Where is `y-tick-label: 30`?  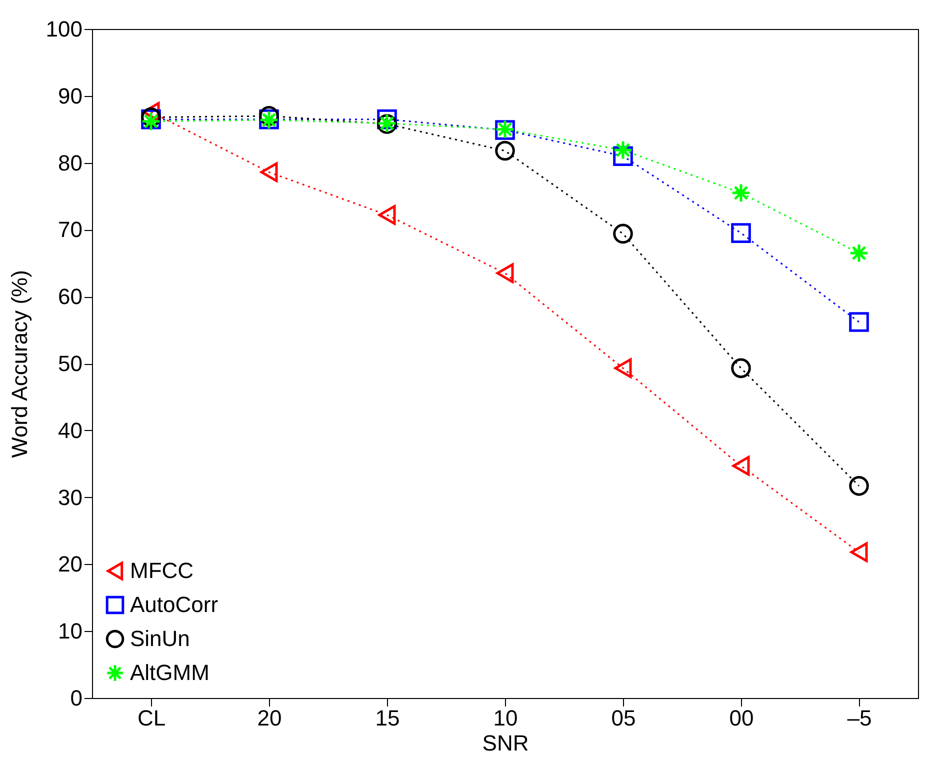 y-tick-label: 30 is located at coordinates (70, 497).